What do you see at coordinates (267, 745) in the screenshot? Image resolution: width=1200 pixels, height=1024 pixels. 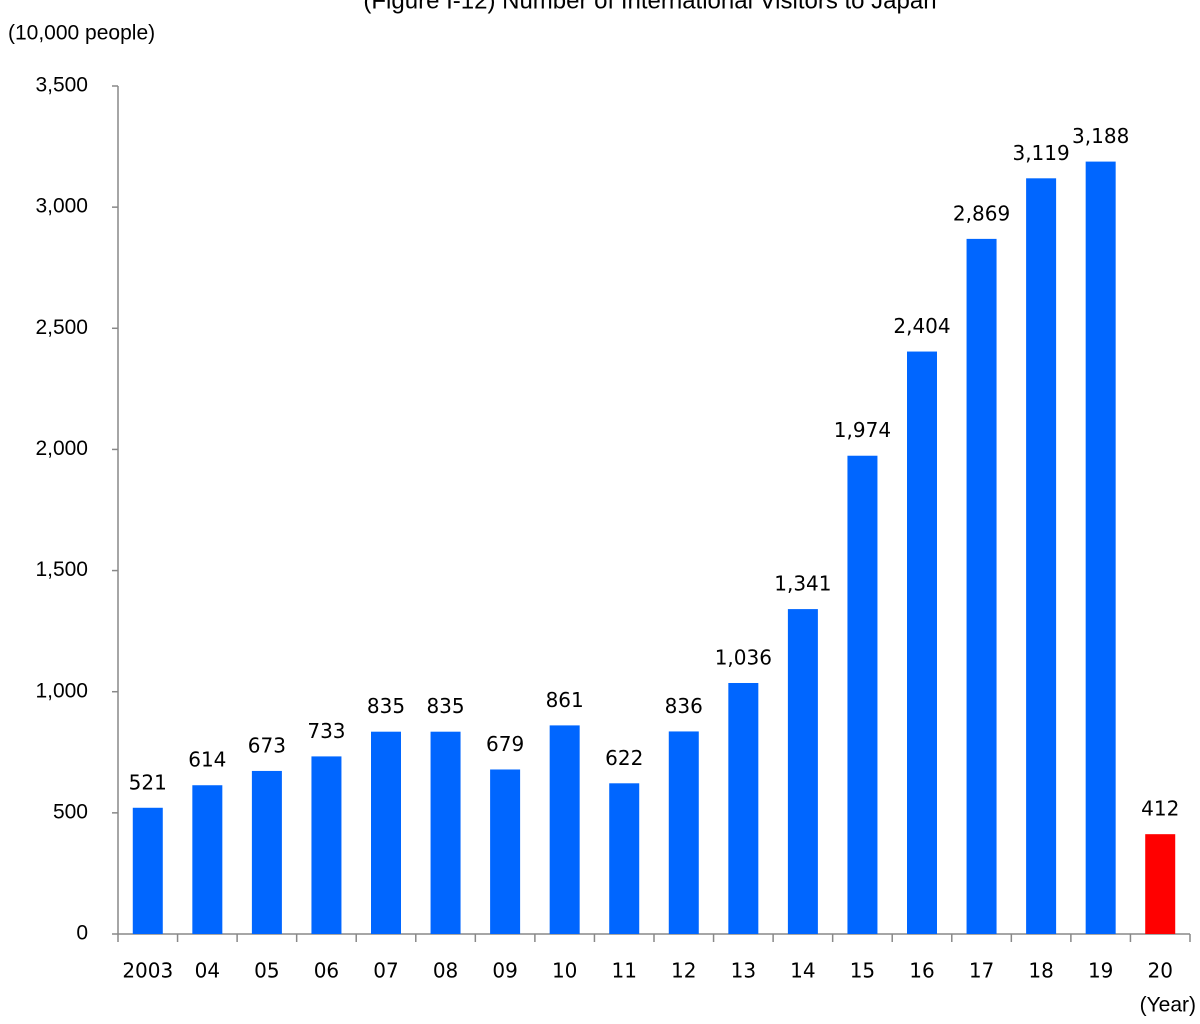 I see `data-label: 673` at bounding box center [267, 745].